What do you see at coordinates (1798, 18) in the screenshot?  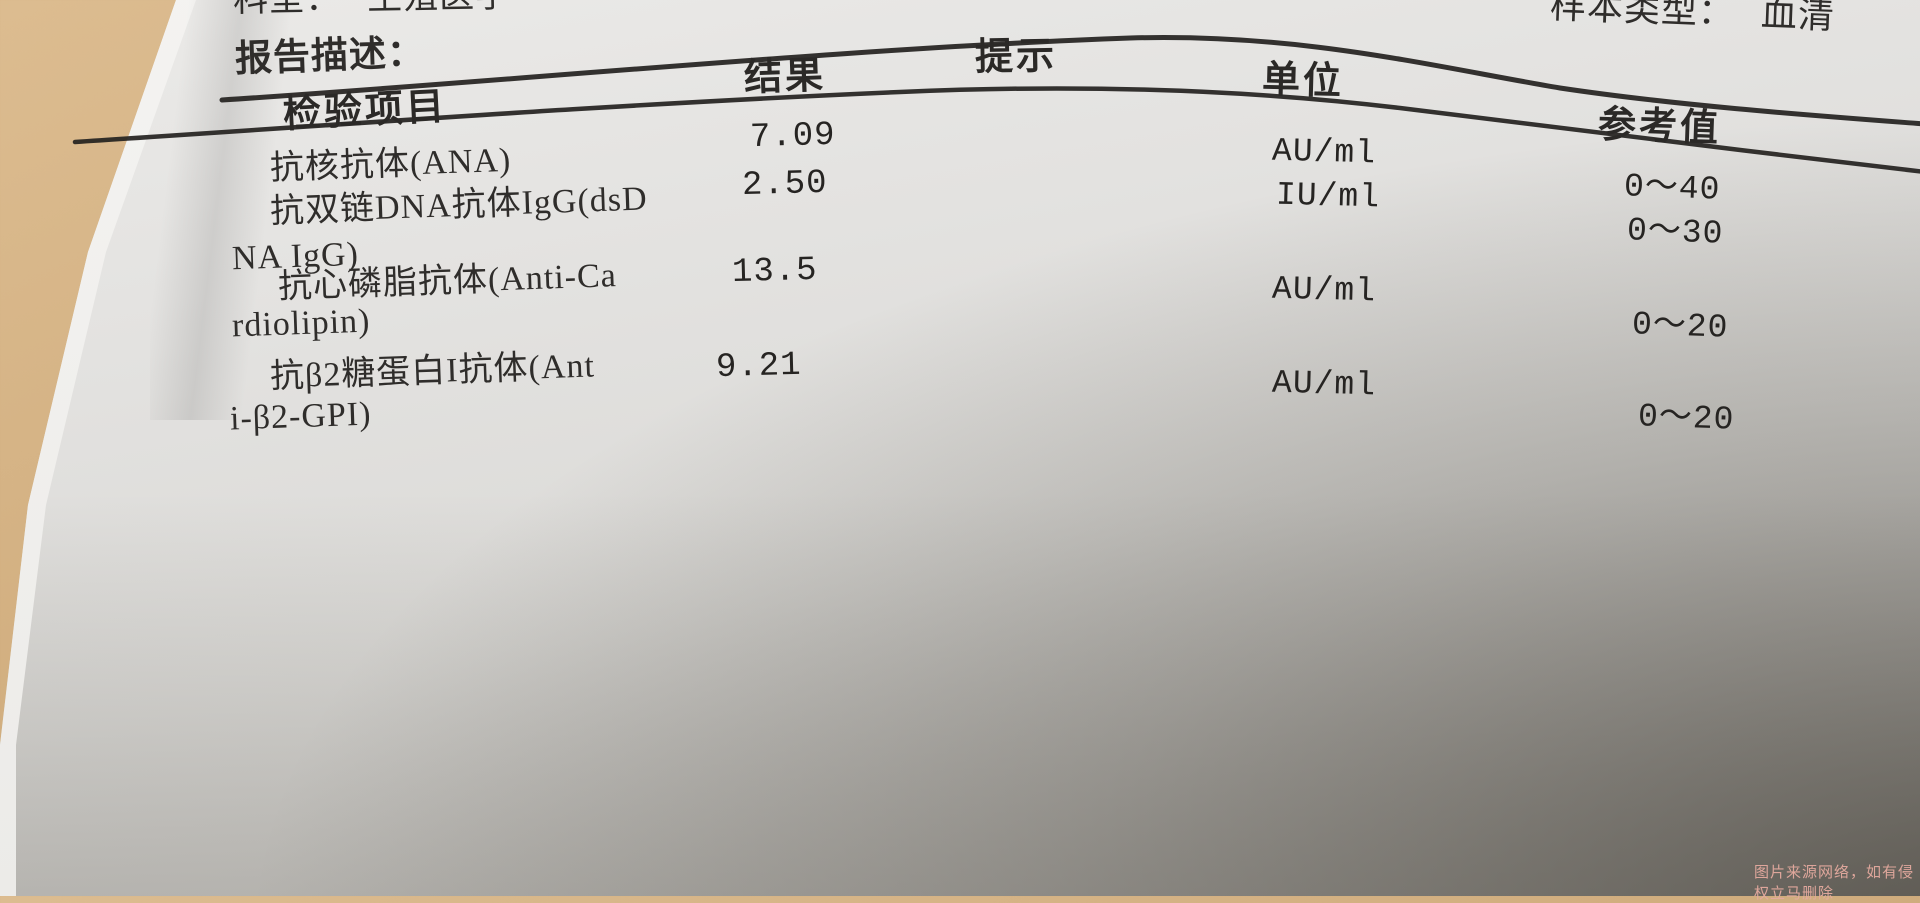 I see `sample-type-value: 血清` at bounding box center [1798, 18].